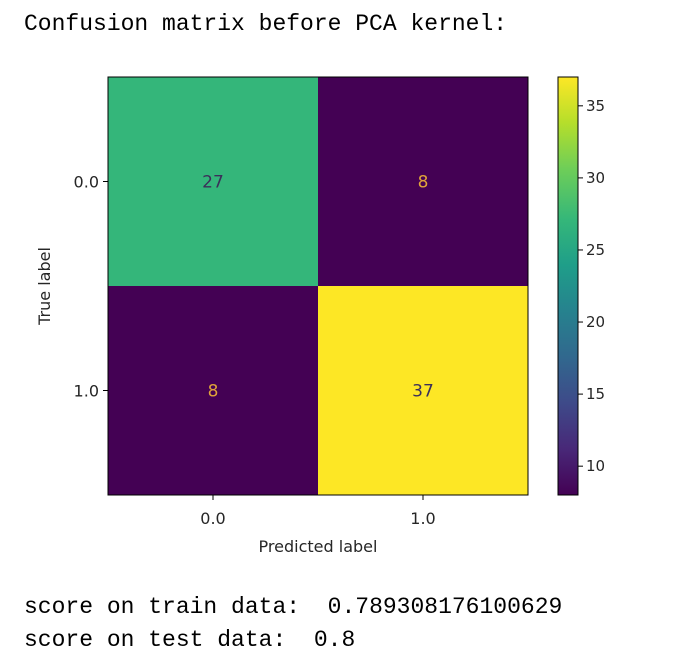 The width and height of the screenshot is (682, 670). Describe the element at coordinates (155, 640) in the screenshot. I see `test-score-label: score on test data:` at that location.